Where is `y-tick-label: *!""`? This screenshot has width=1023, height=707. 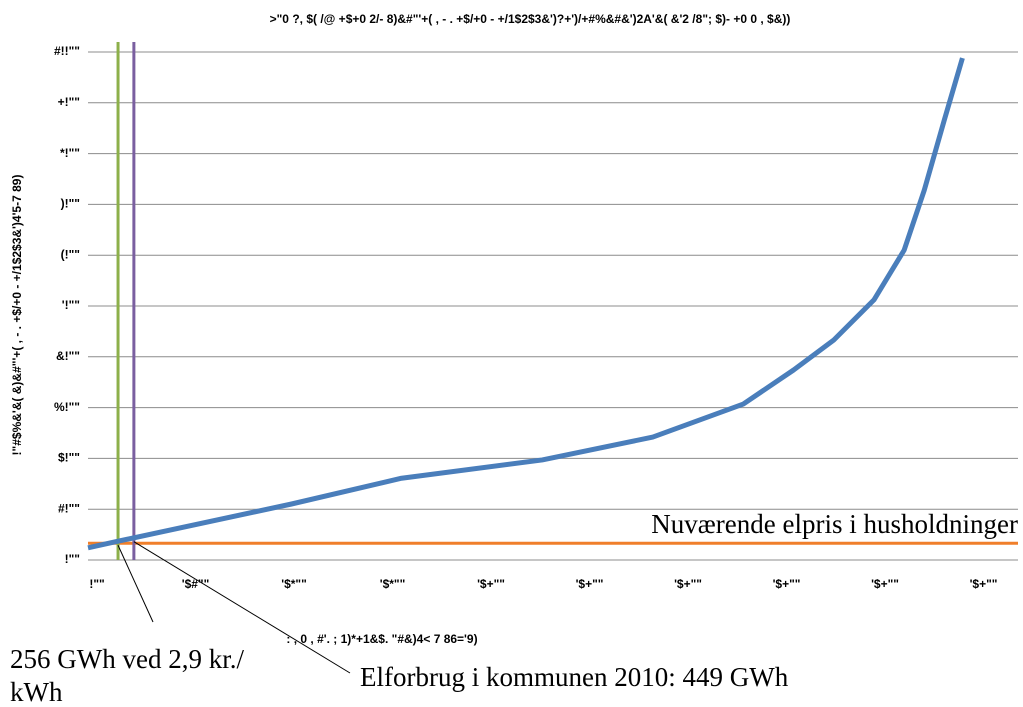
y-tick-label: *!"" is located at coordinates (70, 153).